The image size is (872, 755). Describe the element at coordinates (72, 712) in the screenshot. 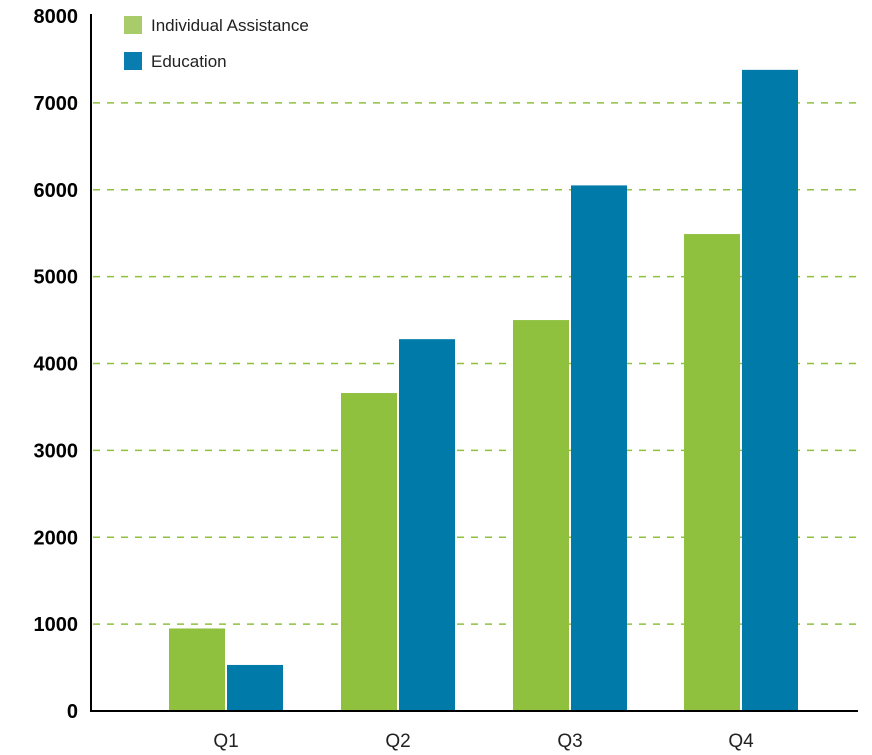

I see `y-tick-label: 0` at that location.